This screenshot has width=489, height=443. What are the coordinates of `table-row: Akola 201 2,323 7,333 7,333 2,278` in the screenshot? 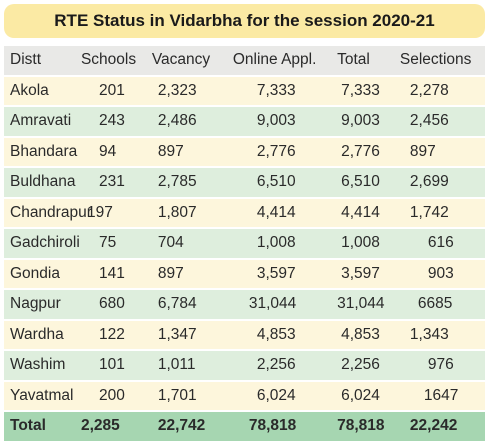 It's located at (244, 90).